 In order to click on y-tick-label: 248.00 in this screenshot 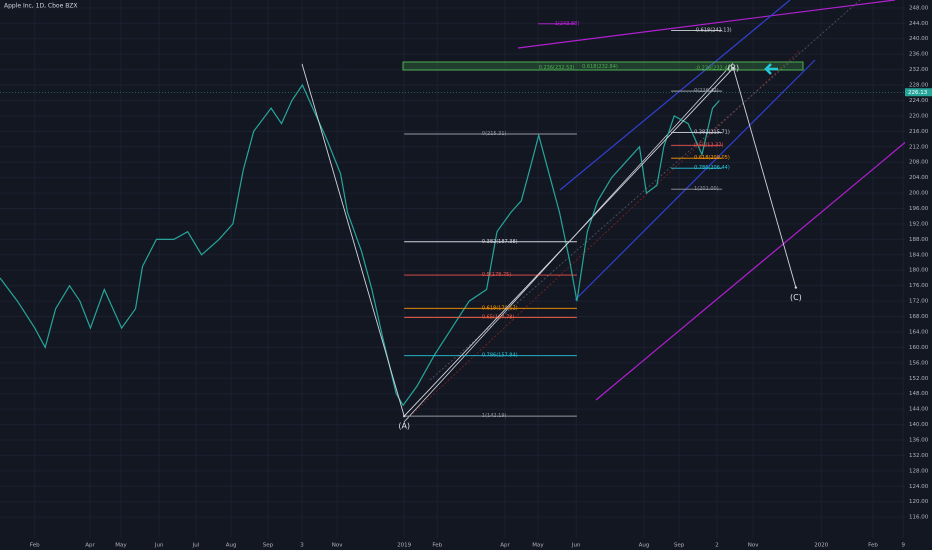, I will do `click(919, 8)`.